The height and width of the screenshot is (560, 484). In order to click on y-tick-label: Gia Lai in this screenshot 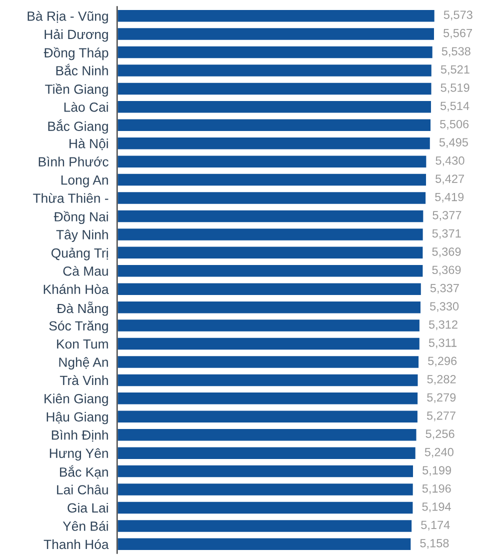, I will do `click(88, 507)`.